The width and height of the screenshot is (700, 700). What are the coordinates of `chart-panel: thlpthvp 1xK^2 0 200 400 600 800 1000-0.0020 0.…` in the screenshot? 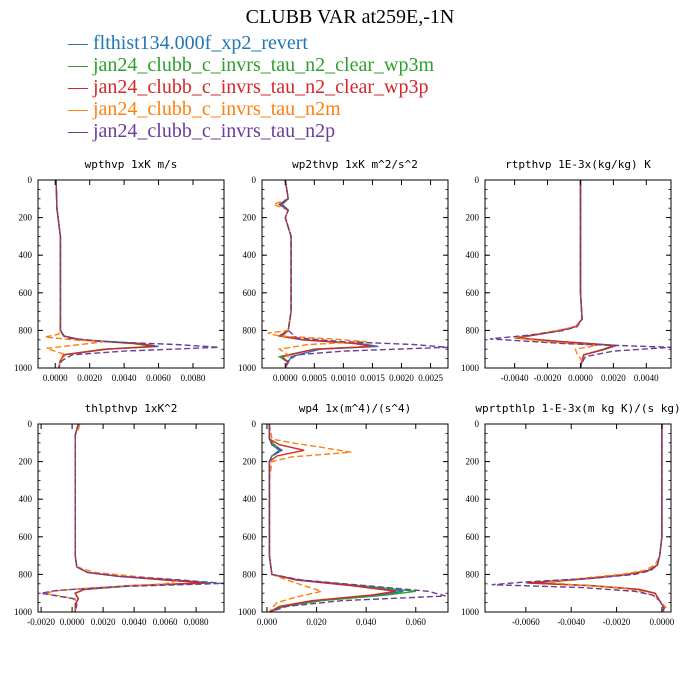 It's located at (119, 514).